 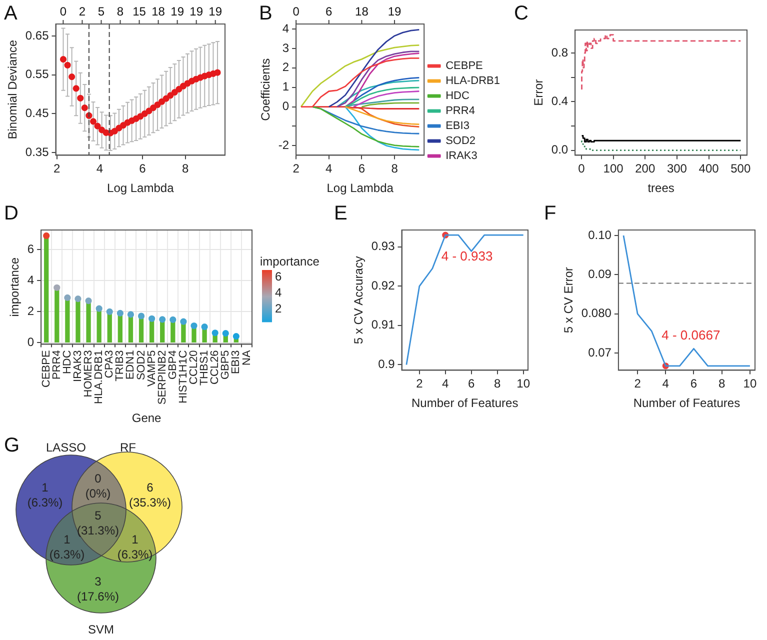 What do you see at coordinates (13, 90) in the screenshot?
I see `y-axis-title: Binomial Deviance` at bounding box center [13, 90].